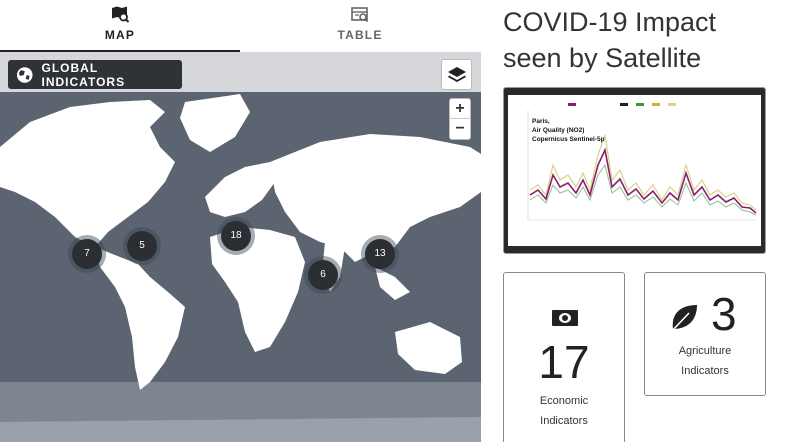 Image resolution: width=786 pixels, height=442 pixels. I want to click on chart-caption-line: Paris,, so click(541, 121).